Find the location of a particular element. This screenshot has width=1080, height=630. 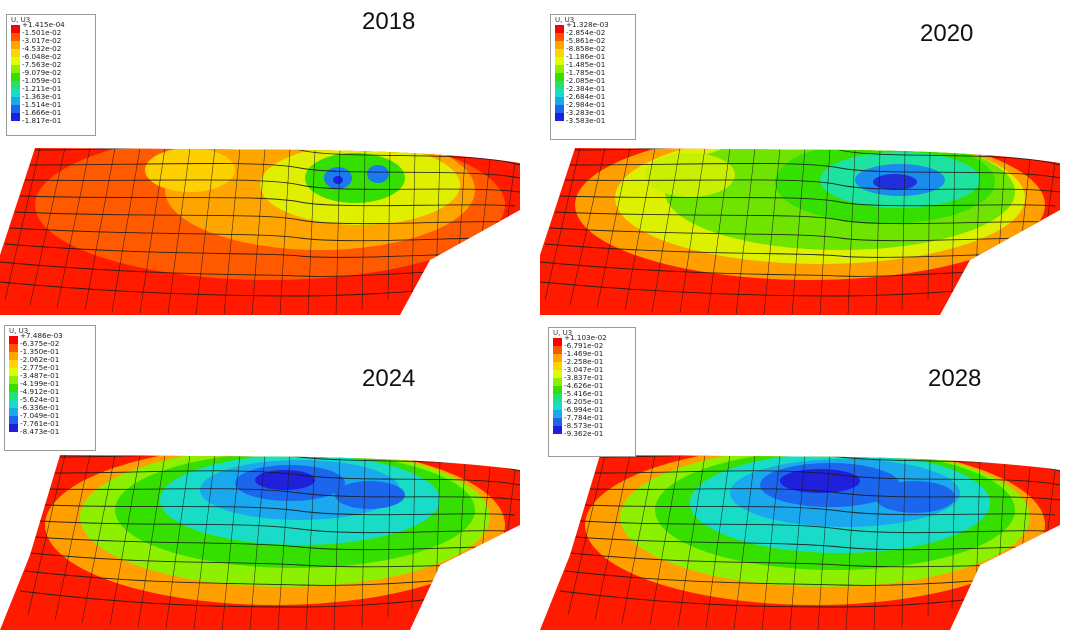

legend-tick: -5.416e-01 is located at coordinates (584, 393).